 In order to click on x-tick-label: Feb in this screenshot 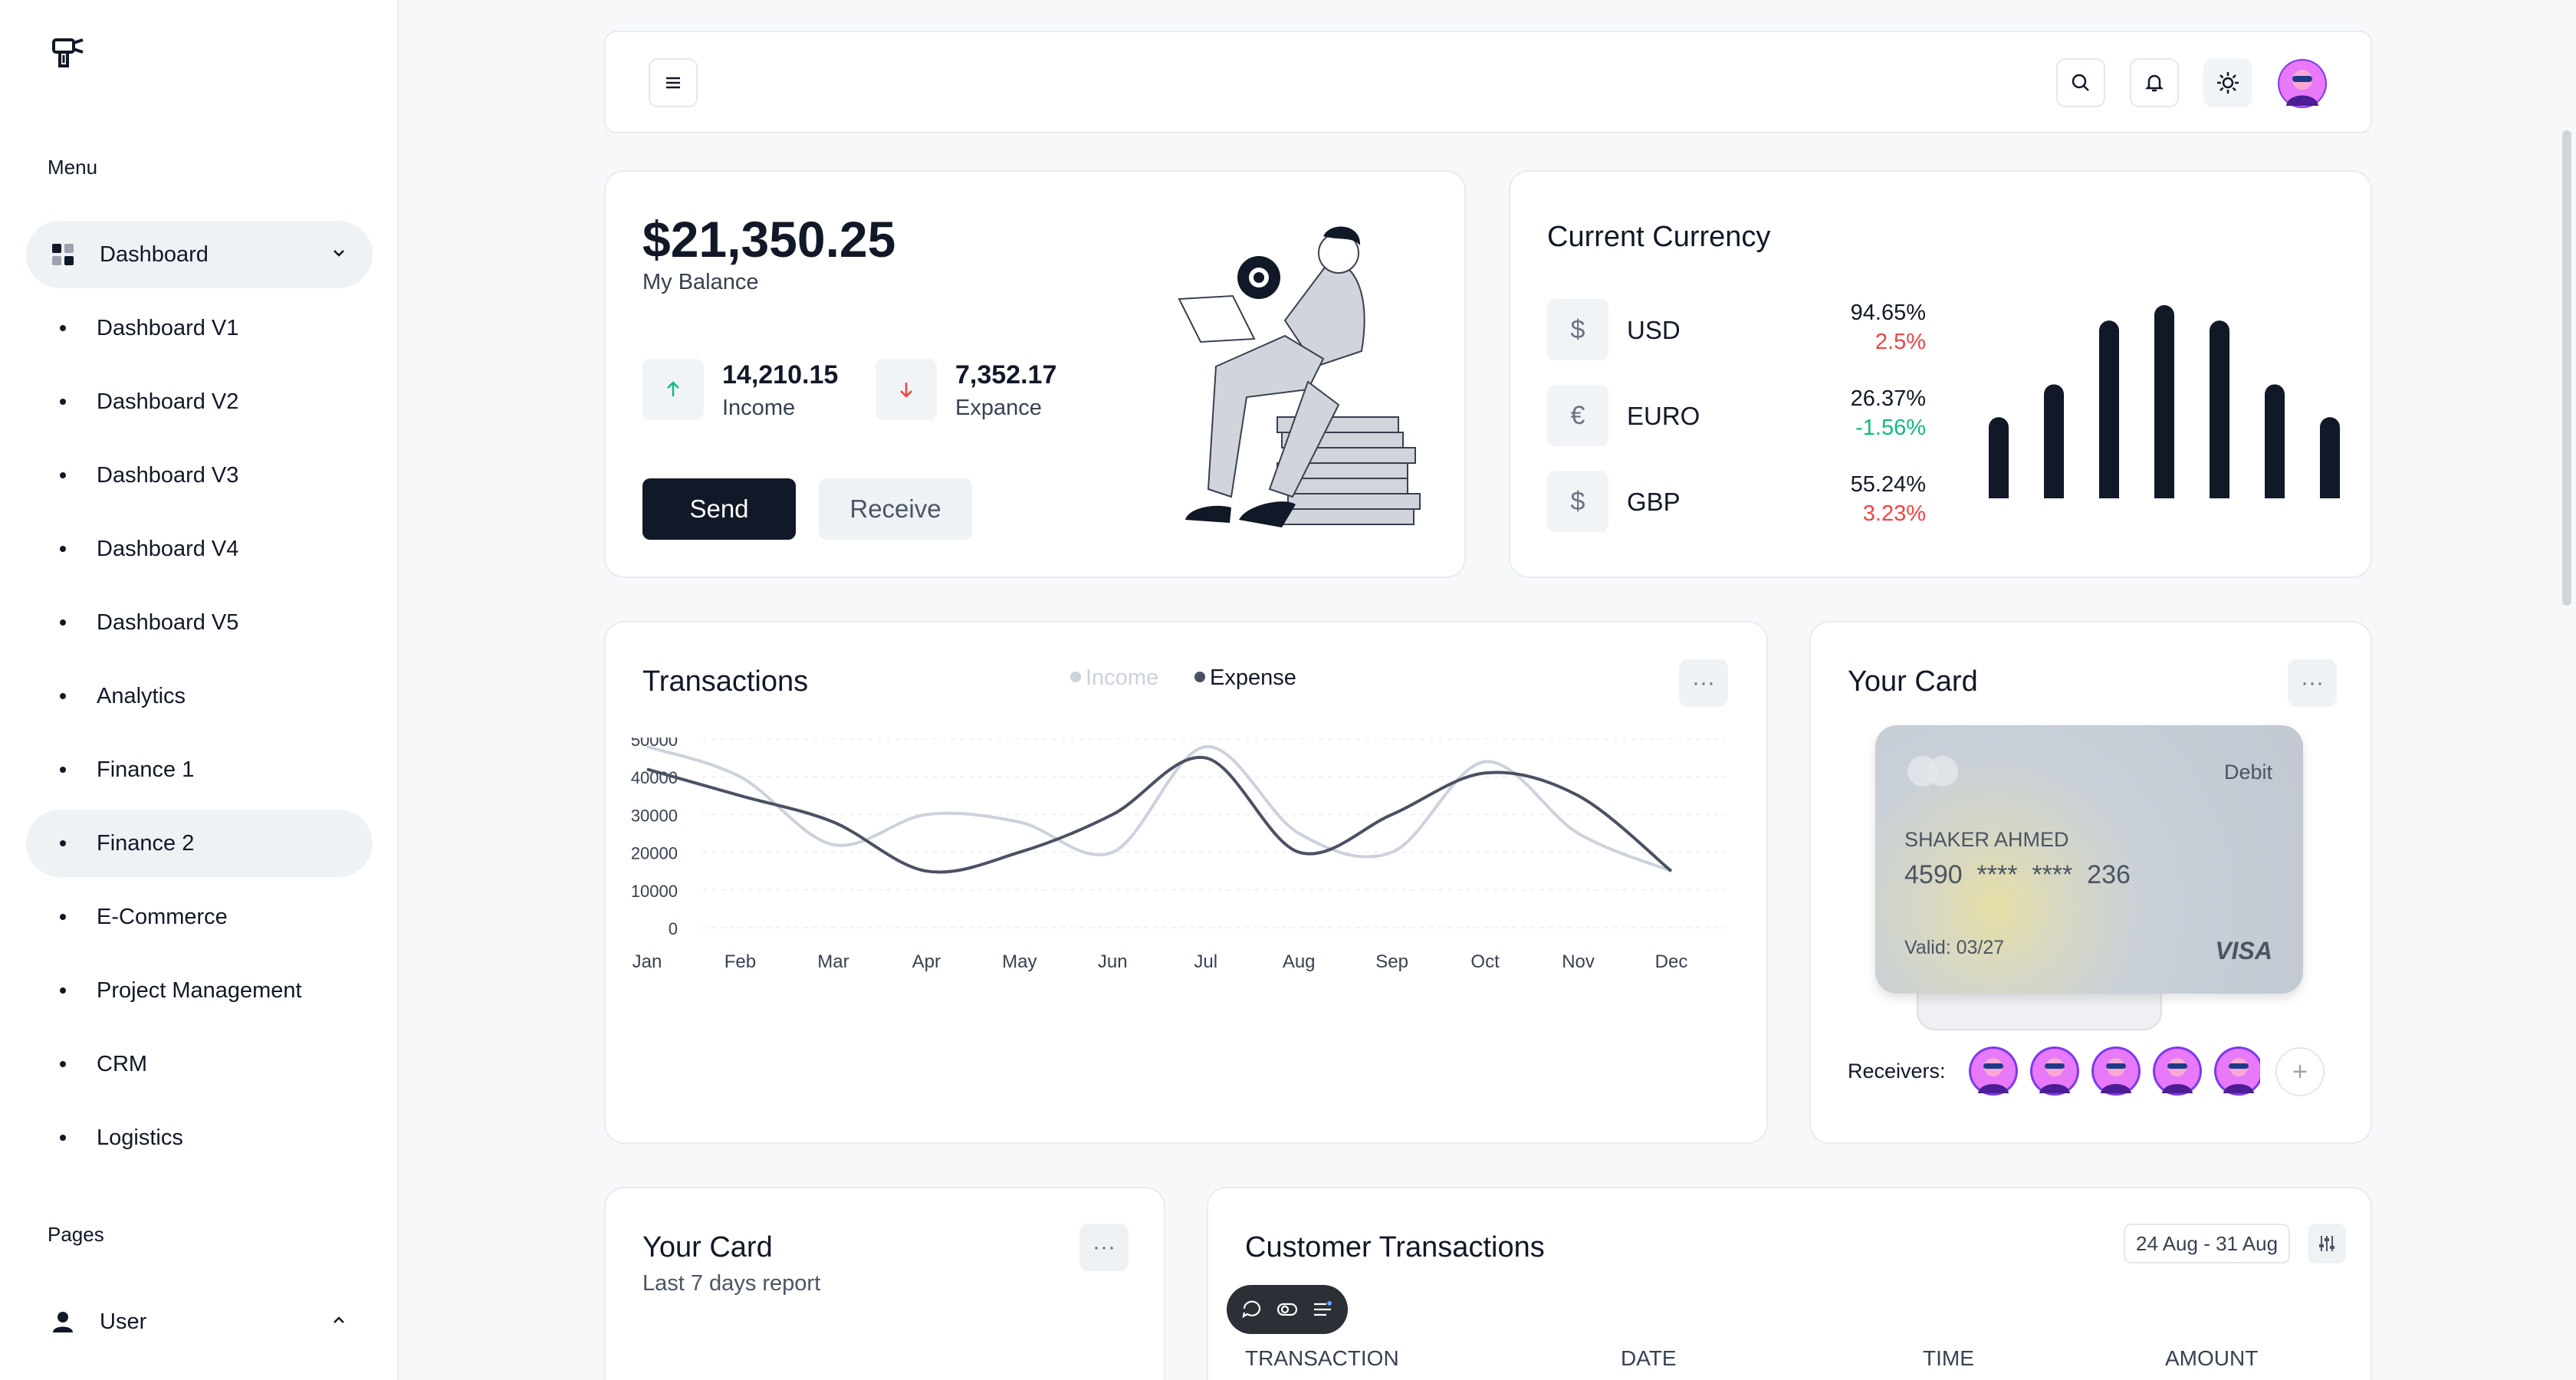, I will do `click(740, 962)`.